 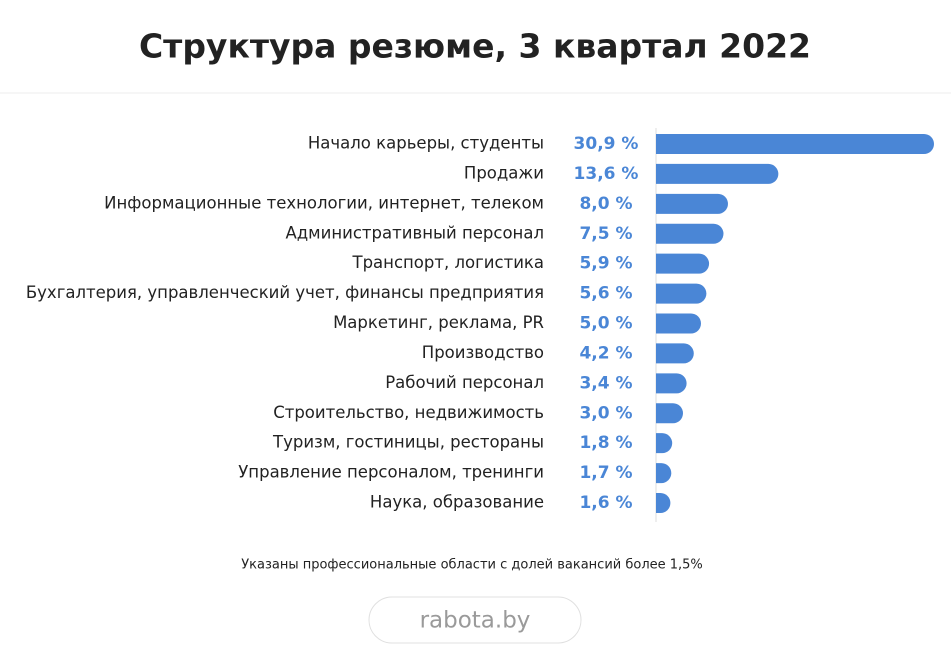 I want to click on category-label: Управление персоналом, тренинги, so click(x=391, y=472).